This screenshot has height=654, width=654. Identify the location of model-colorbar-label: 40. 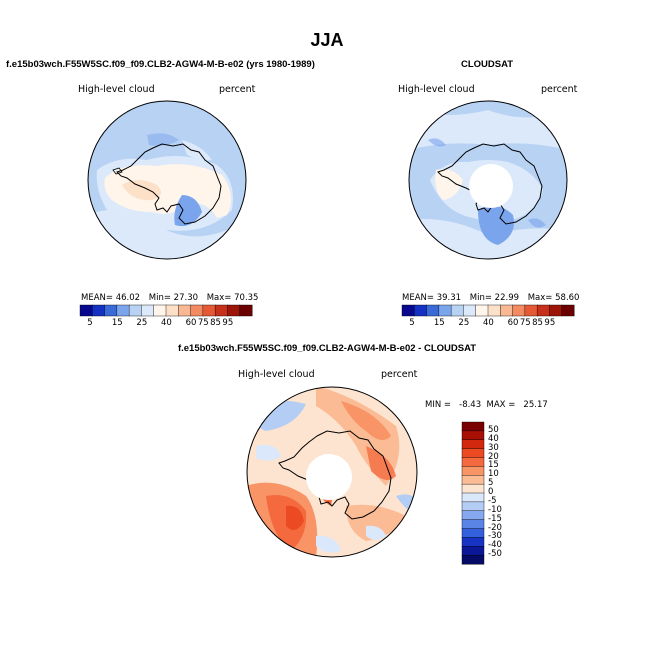
(166, 323).